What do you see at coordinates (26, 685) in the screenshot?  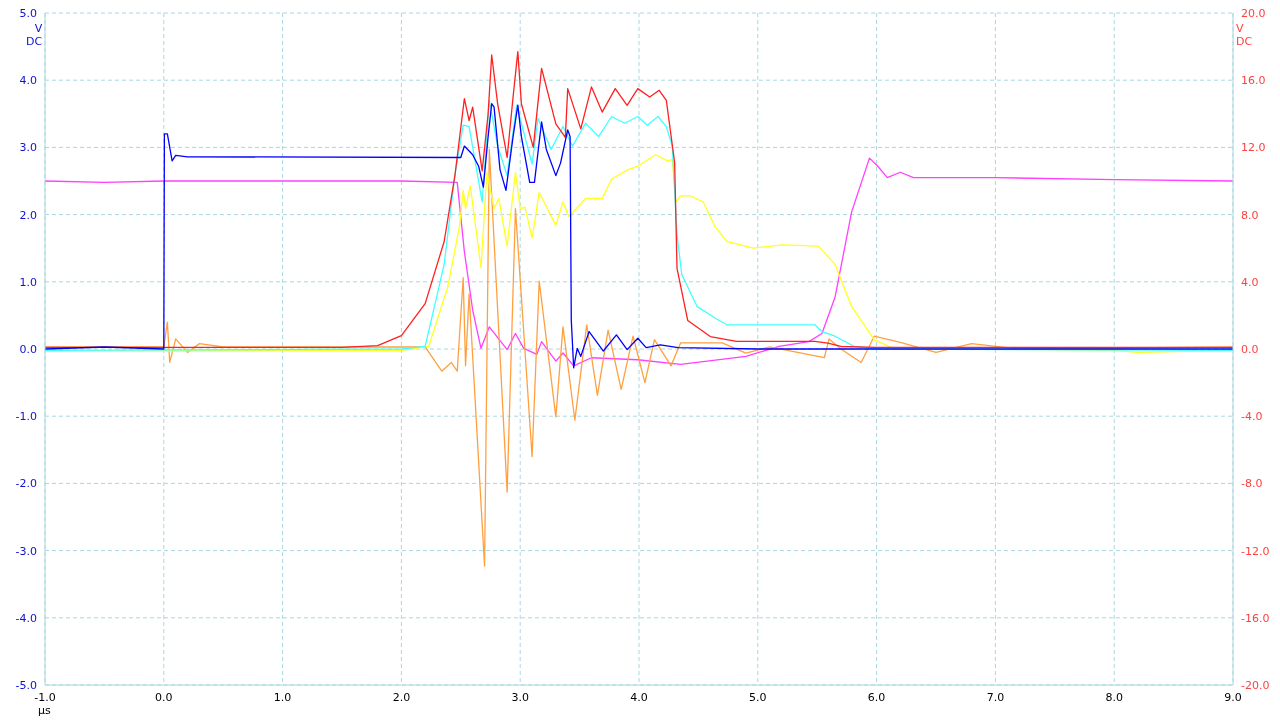 I see `y-tick-label: -5.0` at bounding box center [26, 685].